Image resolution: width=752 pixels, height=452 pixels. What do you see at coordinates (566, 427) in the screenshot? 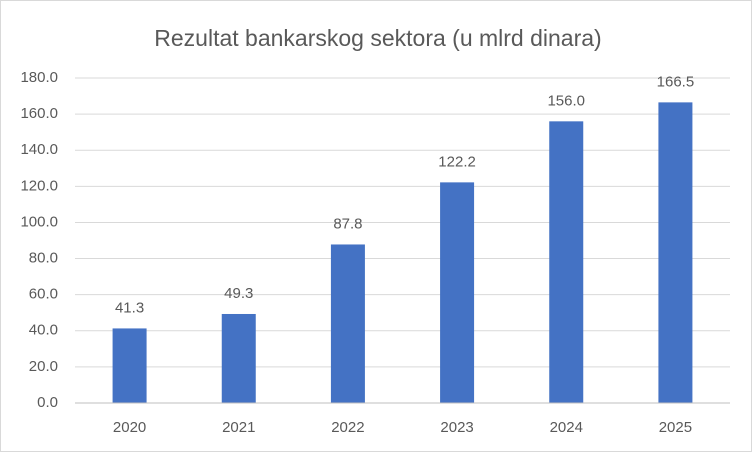
I see `x-tick-label: 2024` at bounding box center [566, 427].